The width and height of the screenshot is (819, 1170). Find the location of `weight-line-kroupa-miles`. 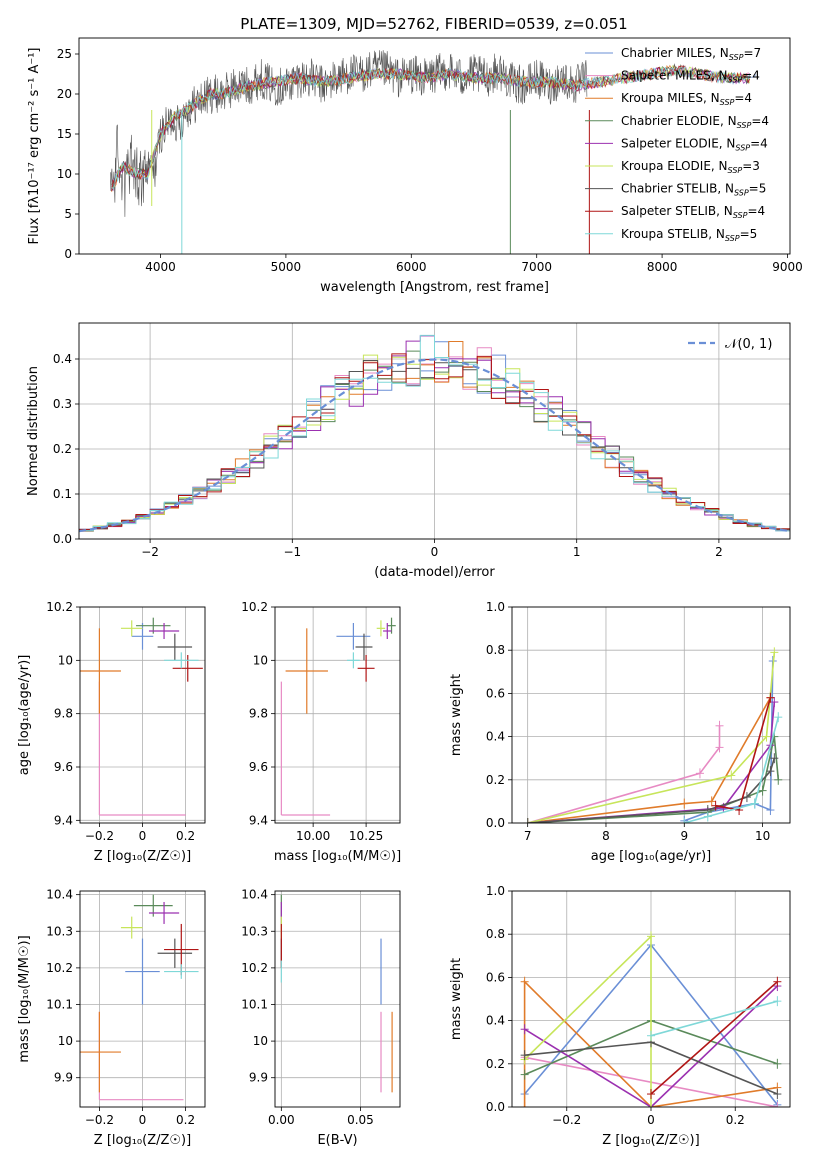

weight-line-kroupa-miles is located at coordinates (650, 1043).